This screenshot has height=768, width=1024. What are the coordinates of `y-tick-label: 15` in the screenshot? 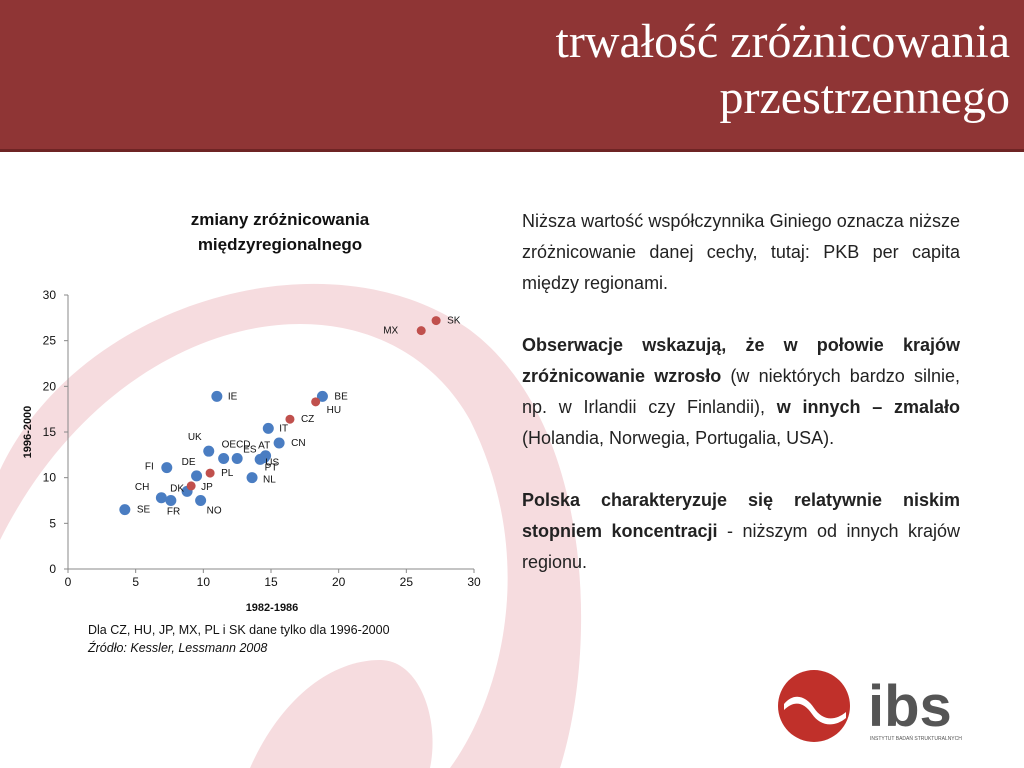 It's located at (50, 432).